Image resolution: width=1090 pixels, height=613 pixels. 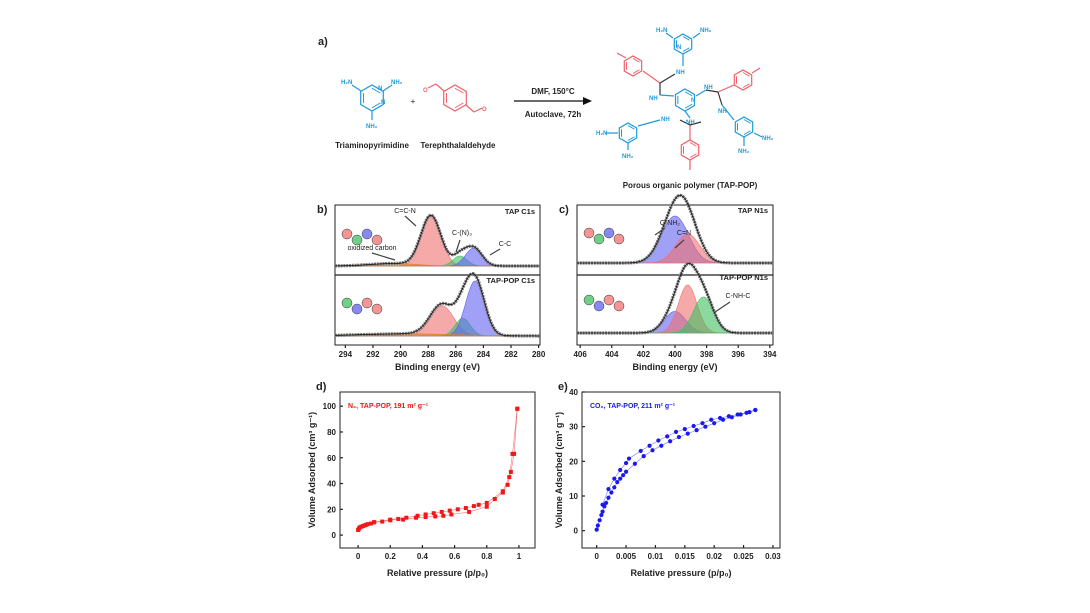 I want to click on x-axis-label: Binding energy (eV), so click(x=674, y=367).